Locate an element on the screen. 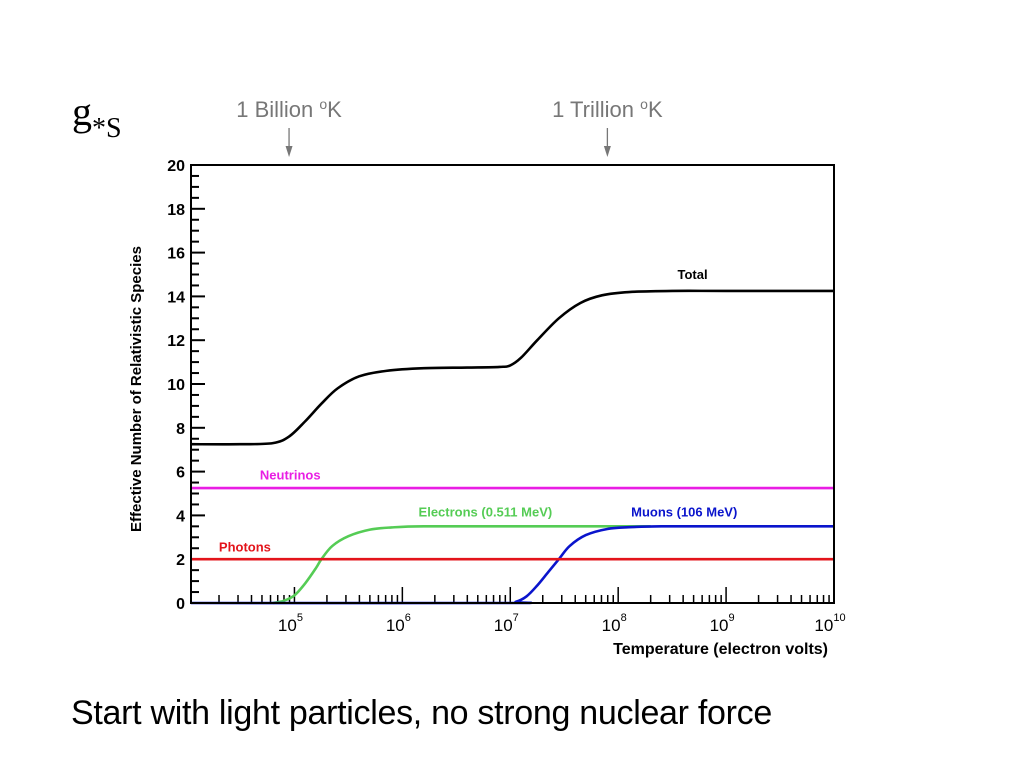 The width and height of the screenshot is (1024, 768). x-tick-label: 10⁵ is located at coordinates (290, 623).